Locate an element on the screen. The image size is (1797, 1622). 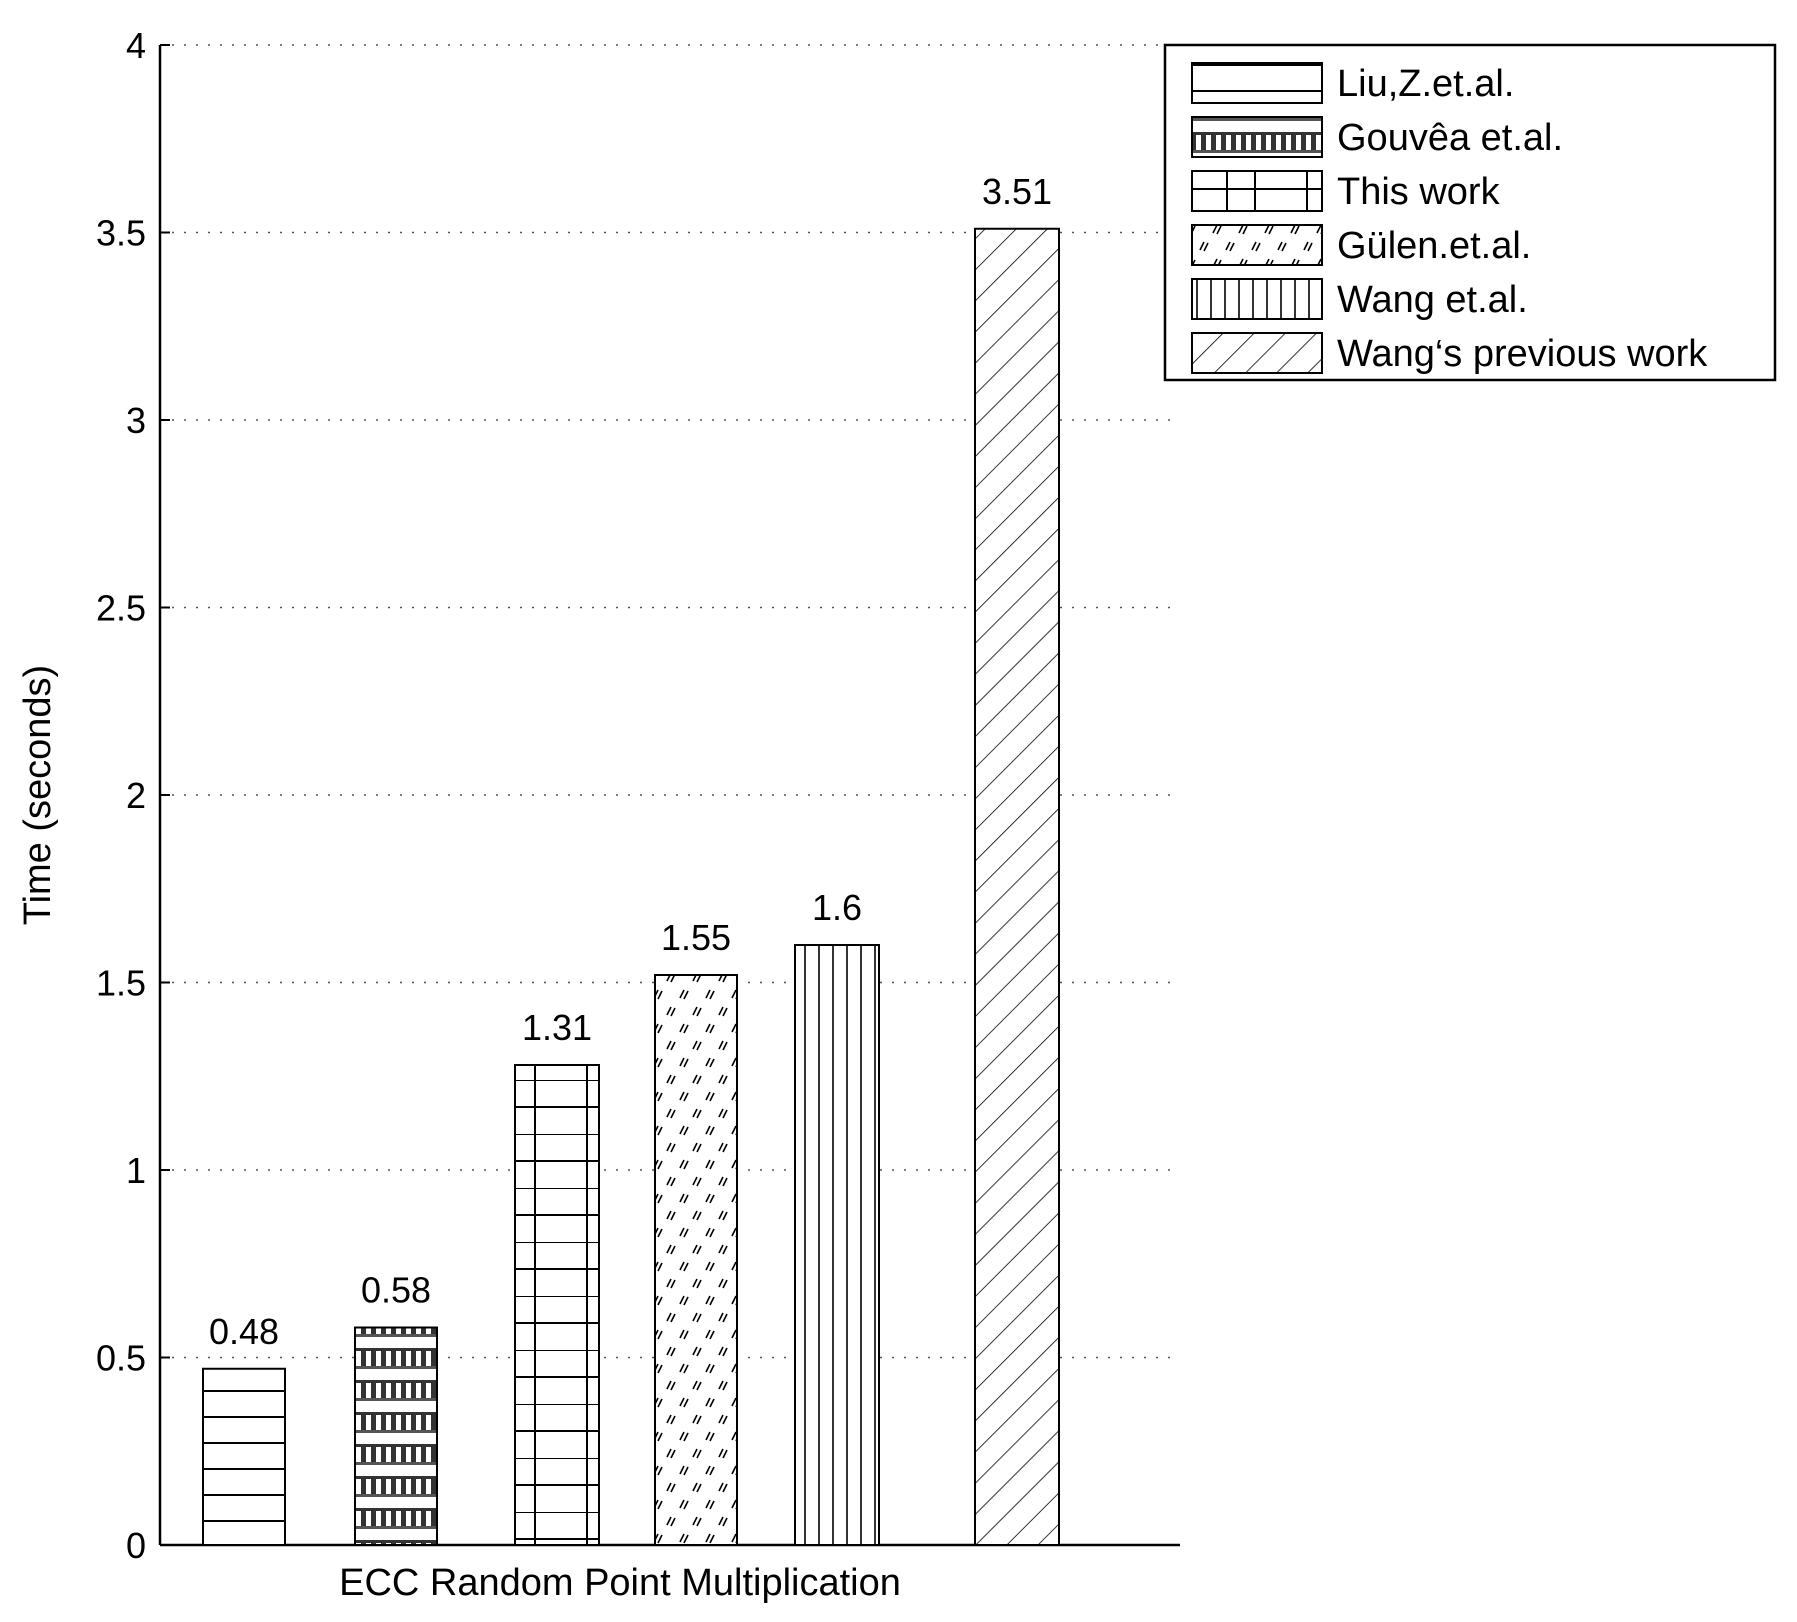
y-tick-label: 2.5 is located at coordinates (121, 608).